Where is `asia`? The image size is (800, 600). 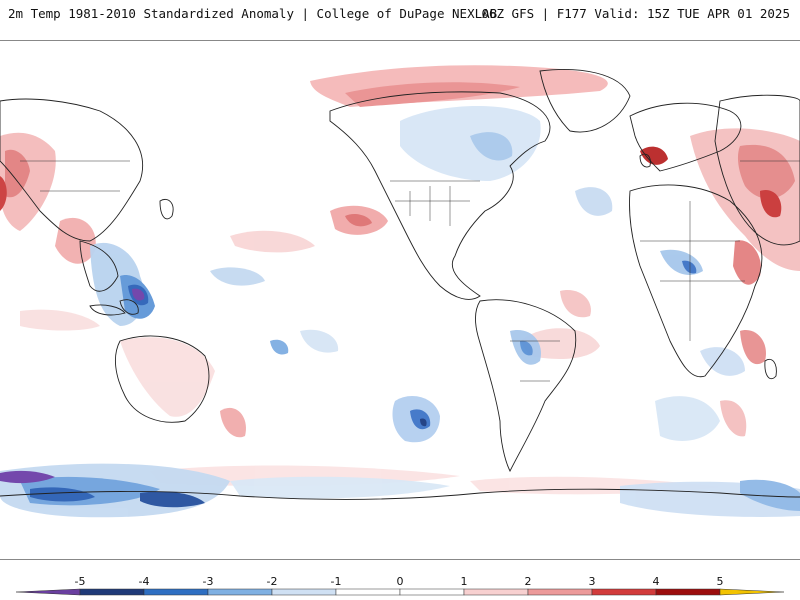 asia is located at coordinates (757, 170).